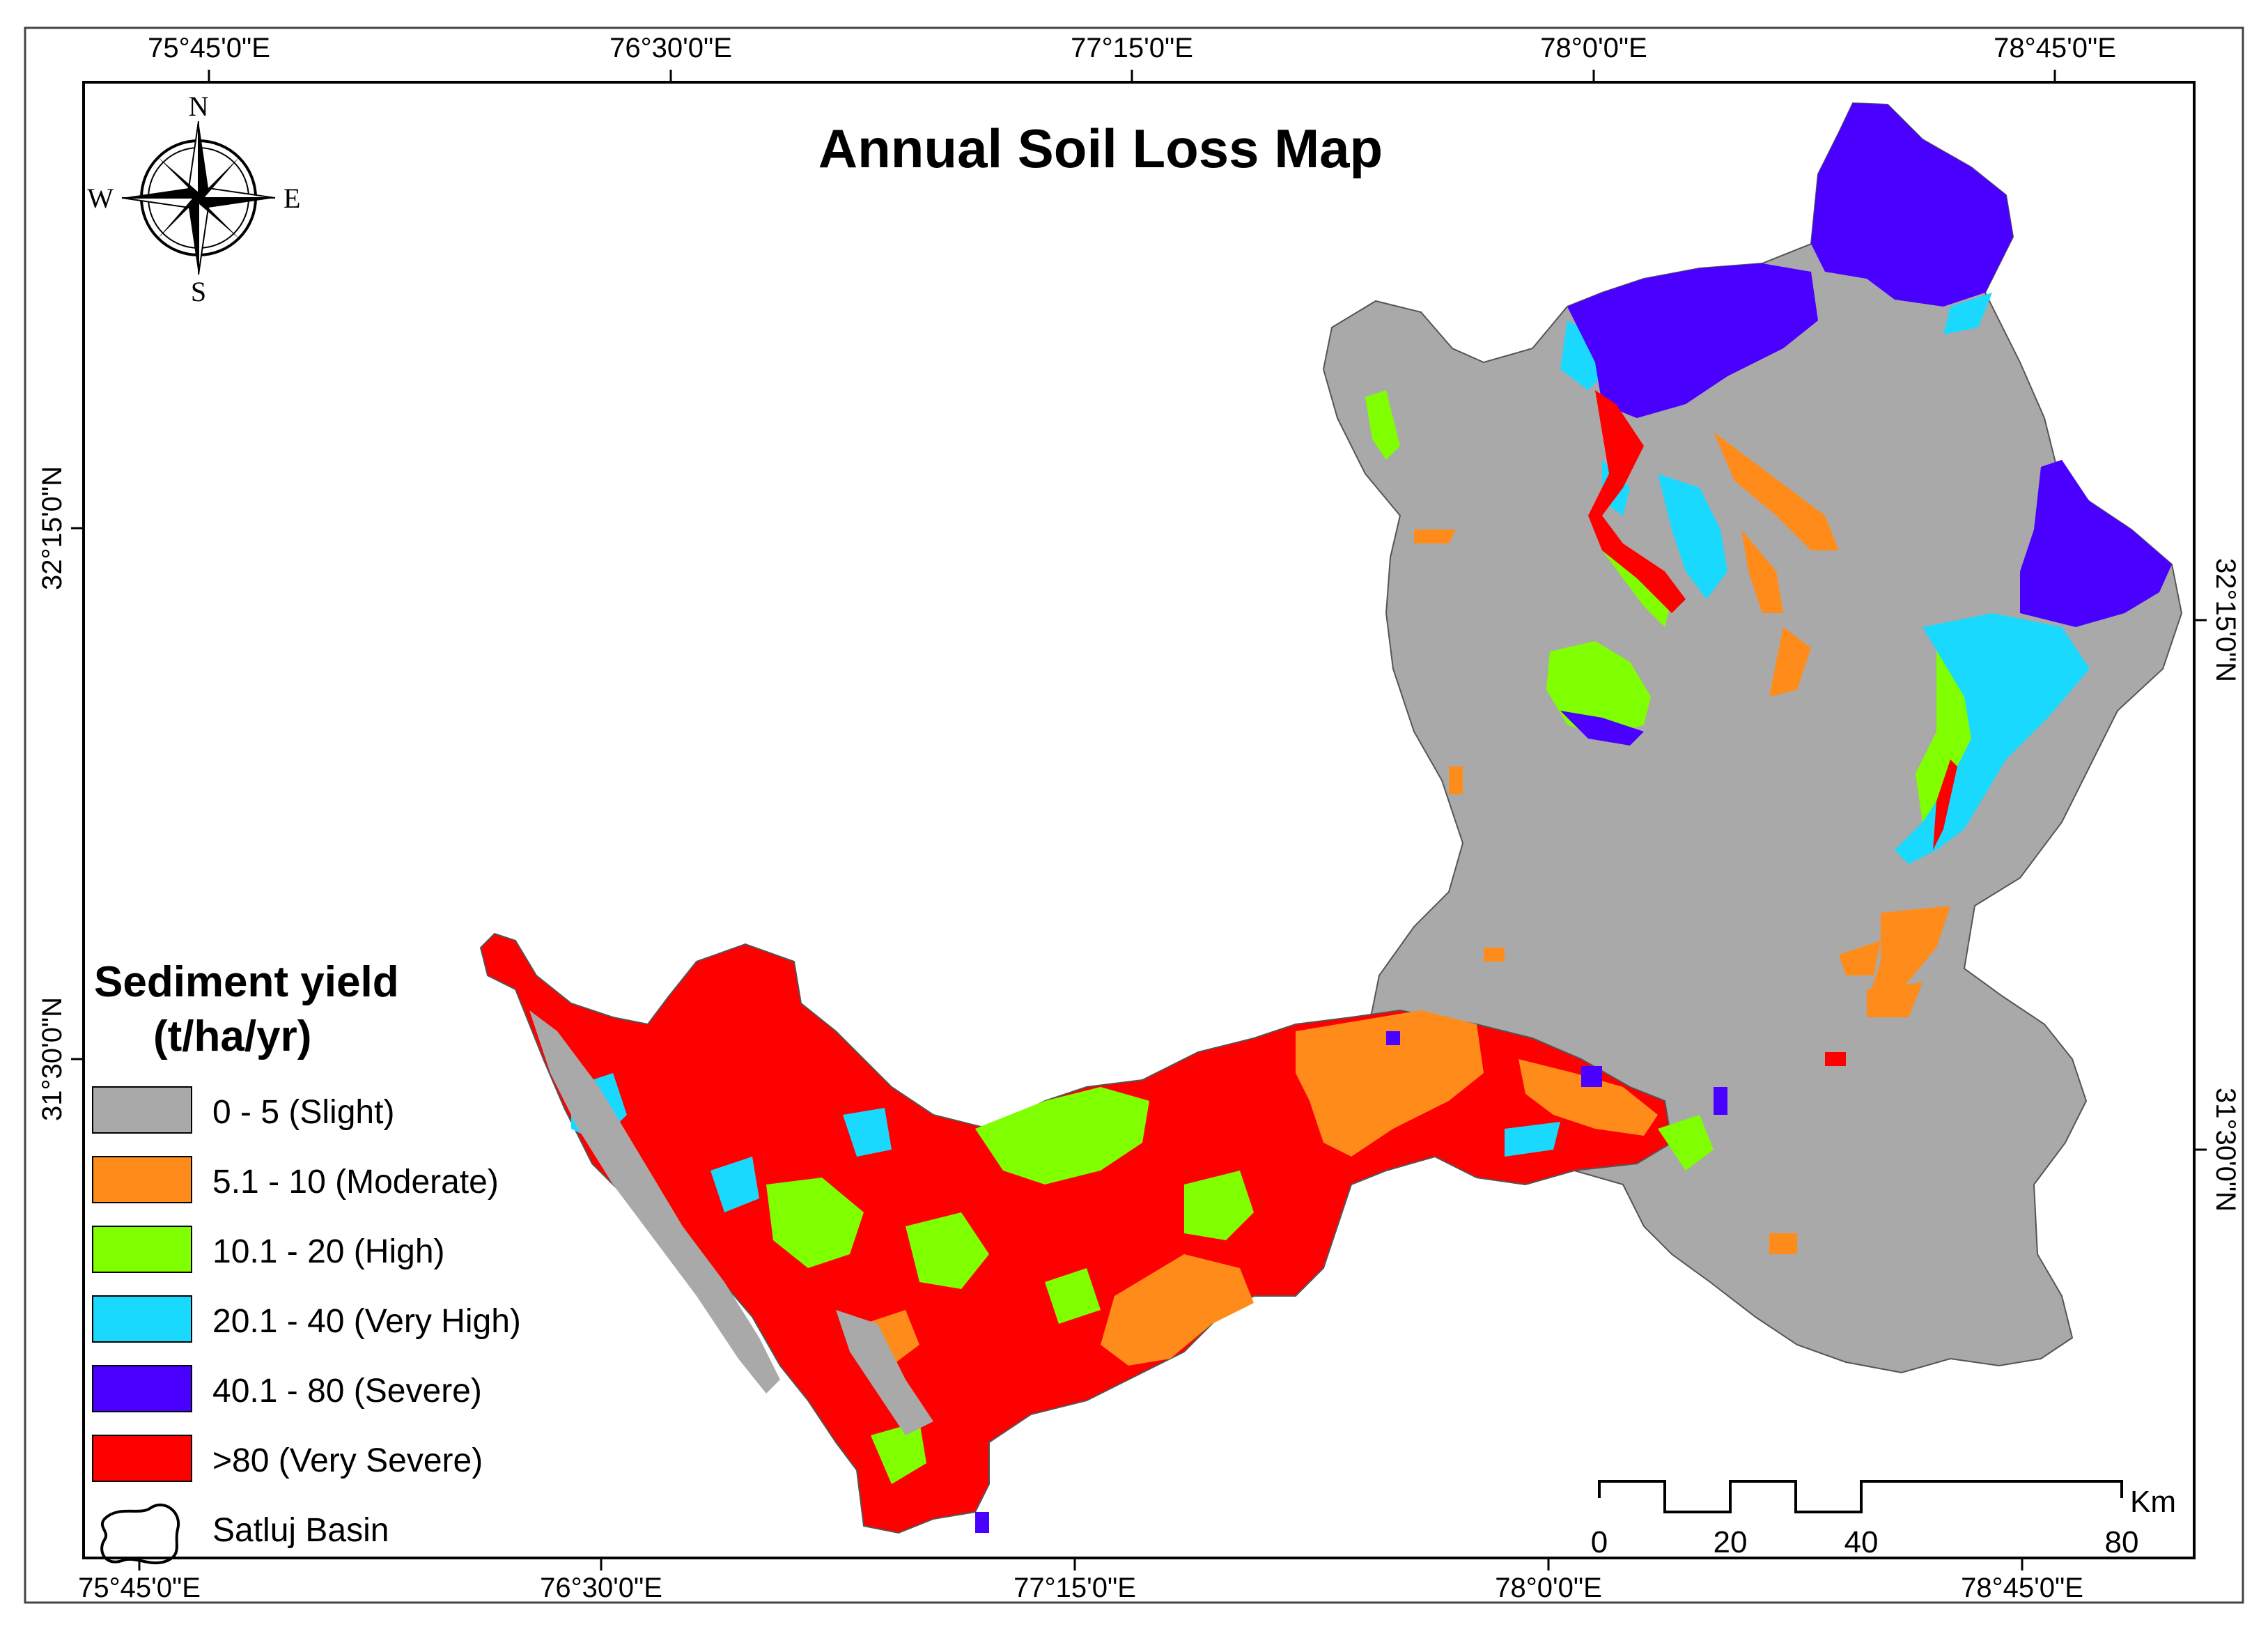 Image resolution: width=2268 pixels, height=1636 pixels. Describe the element at coordinates (199, 106) in the screenshot. I see `compass-north: N` at that location.